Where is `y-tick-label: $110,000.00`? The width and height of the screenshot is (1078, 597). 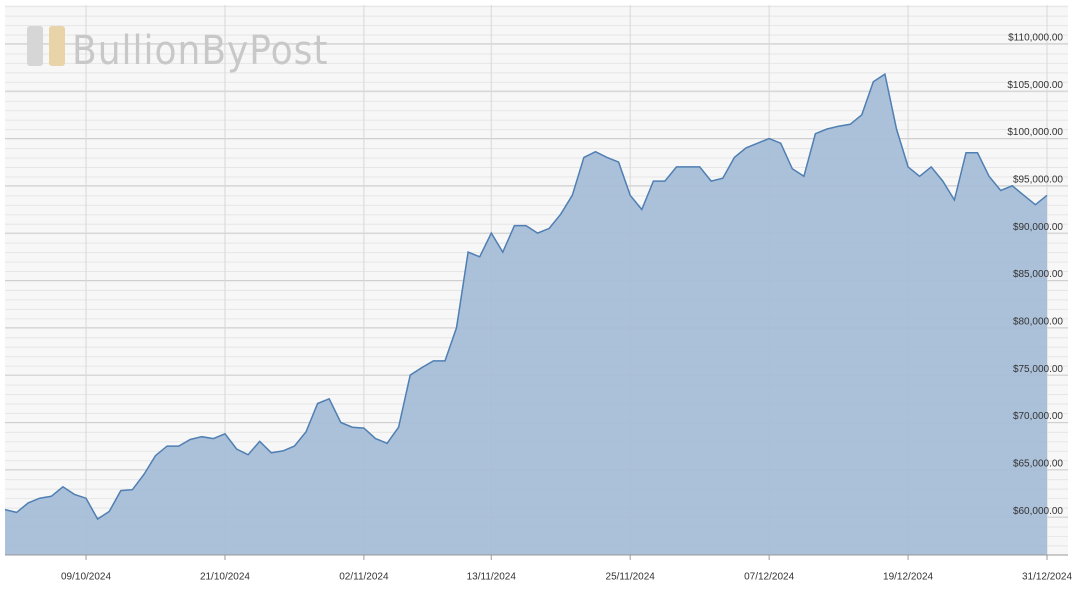 y-tick-label: $110,000.00 is located at coordinates (1035, 37).